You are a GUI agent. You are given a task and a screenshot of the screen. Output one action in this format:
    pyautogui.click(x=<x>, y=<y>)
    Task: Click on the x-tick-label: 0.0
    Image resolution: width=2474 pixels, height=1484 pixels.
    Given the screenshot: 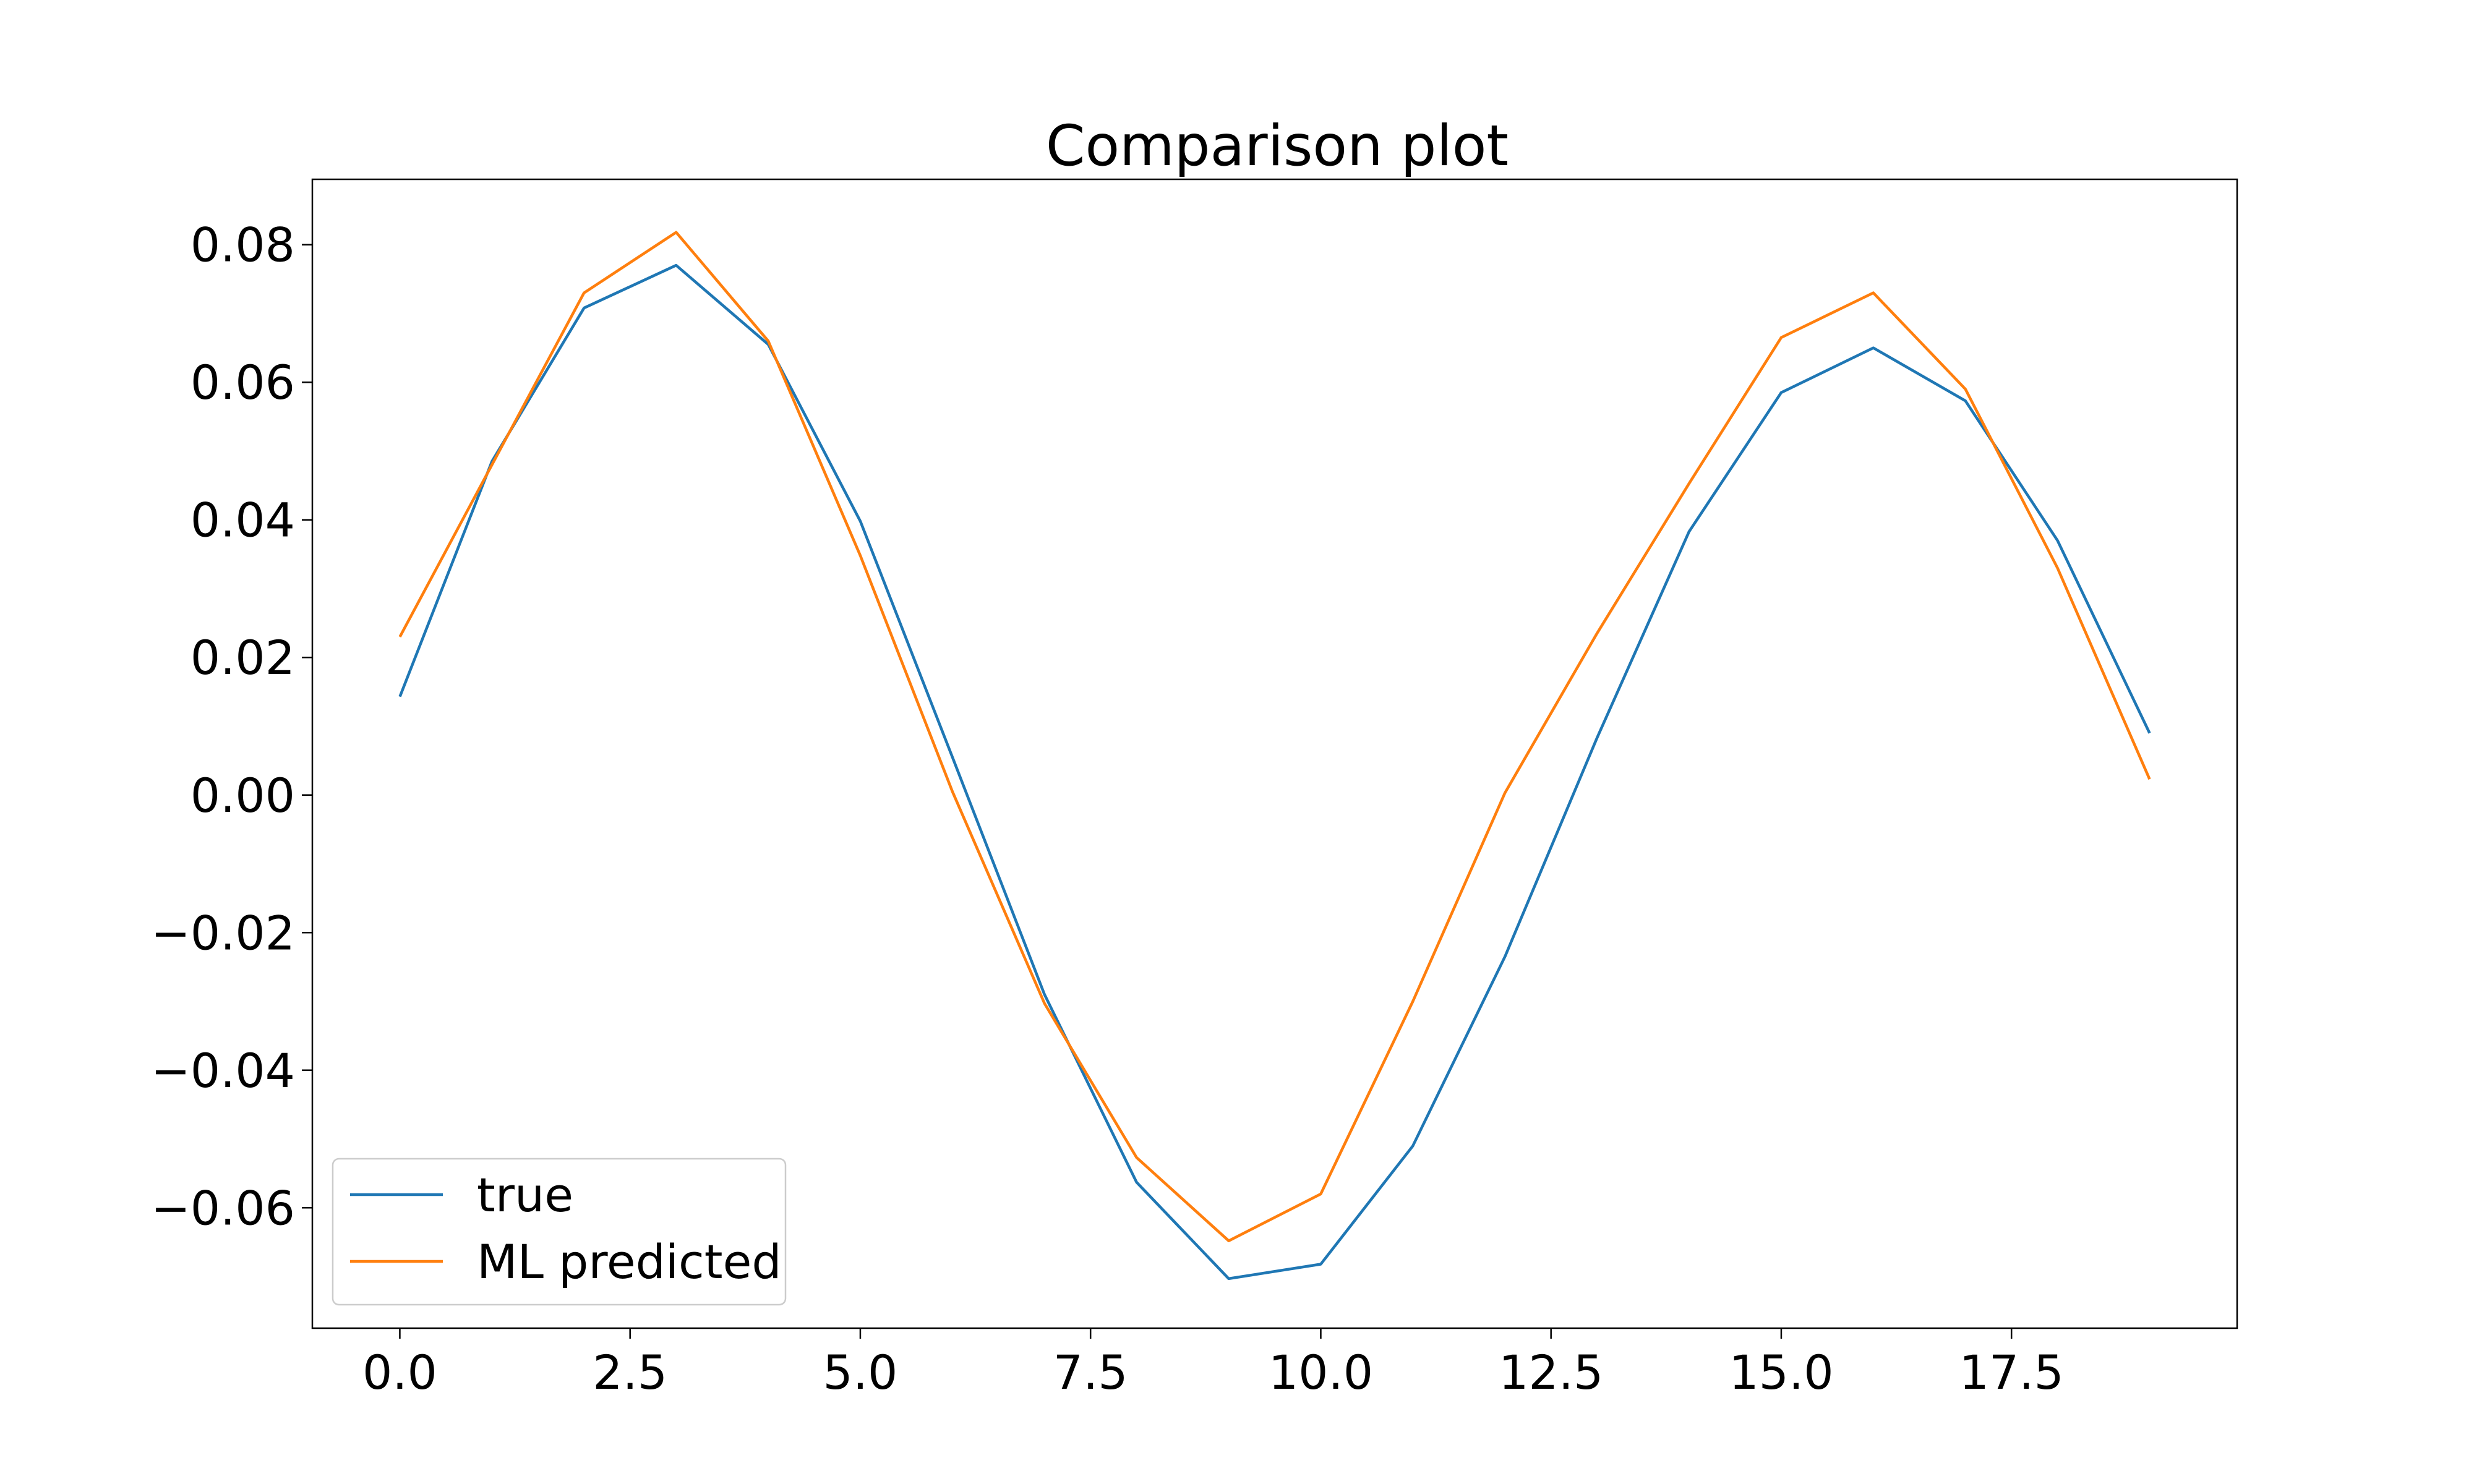 What is the action you would take?
    pyautogui.click(x=399, y=1372)
    